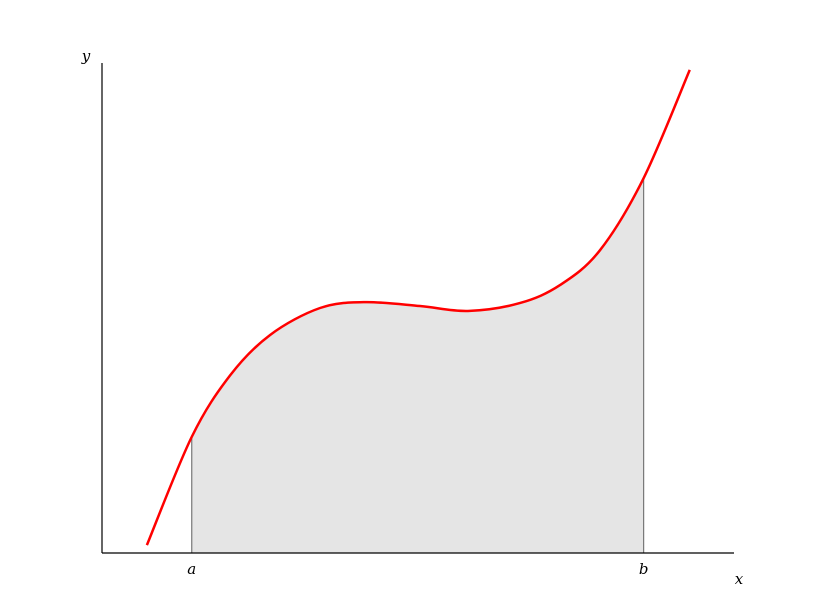 Image resolution: width=815 pixels, height=615 pixels. Describe the element at coordinates (644, 569) in the screenshot. I see `x-tick-label: b` at that location.